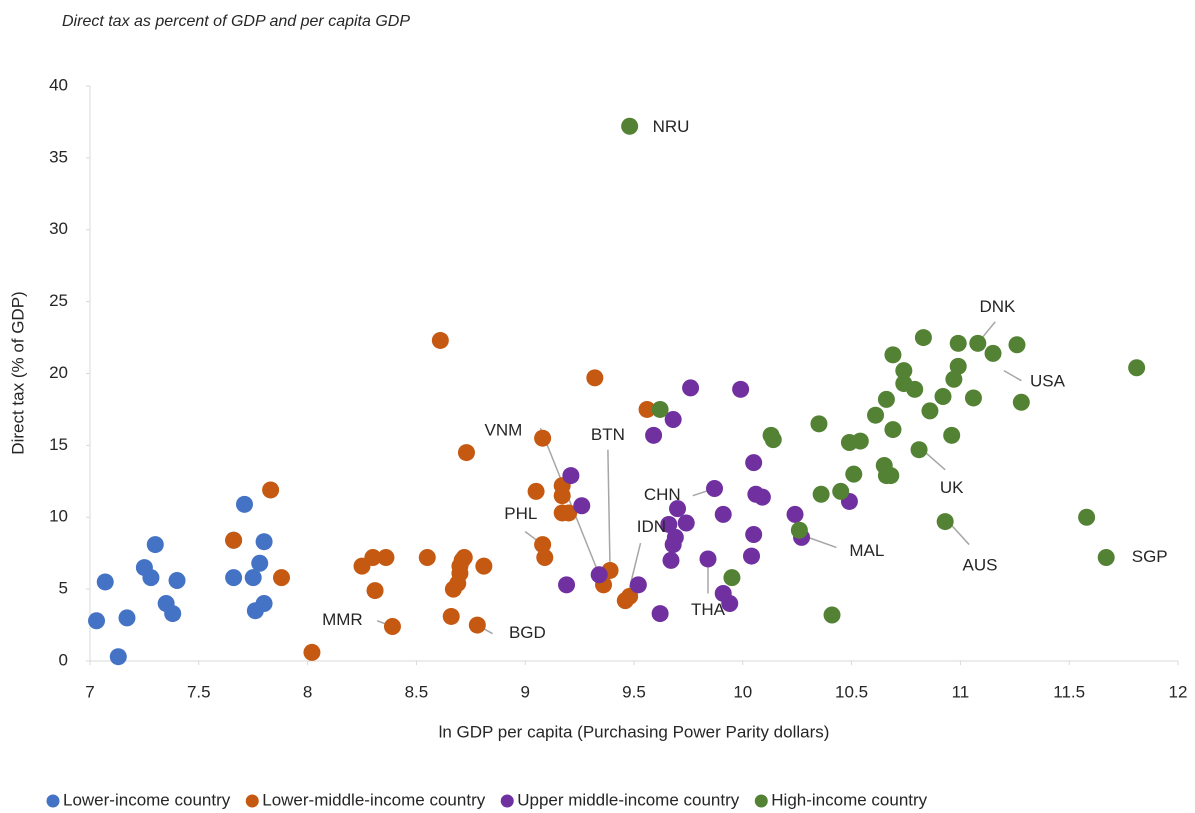  What do you see at coordinates (58, 228) in the screenshot?
I see `y-tick-label: 30` at bounding box center [58, 228].